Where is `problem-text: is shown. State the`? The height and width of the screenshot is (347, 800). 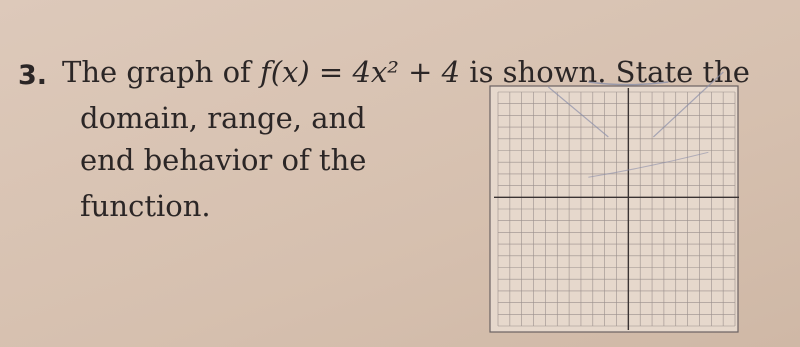 problem-text: is shown. State the is located at coordinates (609, 72).